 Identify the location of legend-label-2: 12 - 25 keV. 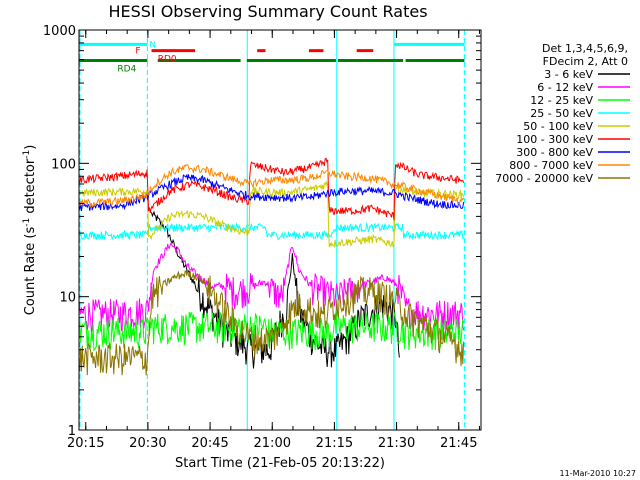
(561, 100).